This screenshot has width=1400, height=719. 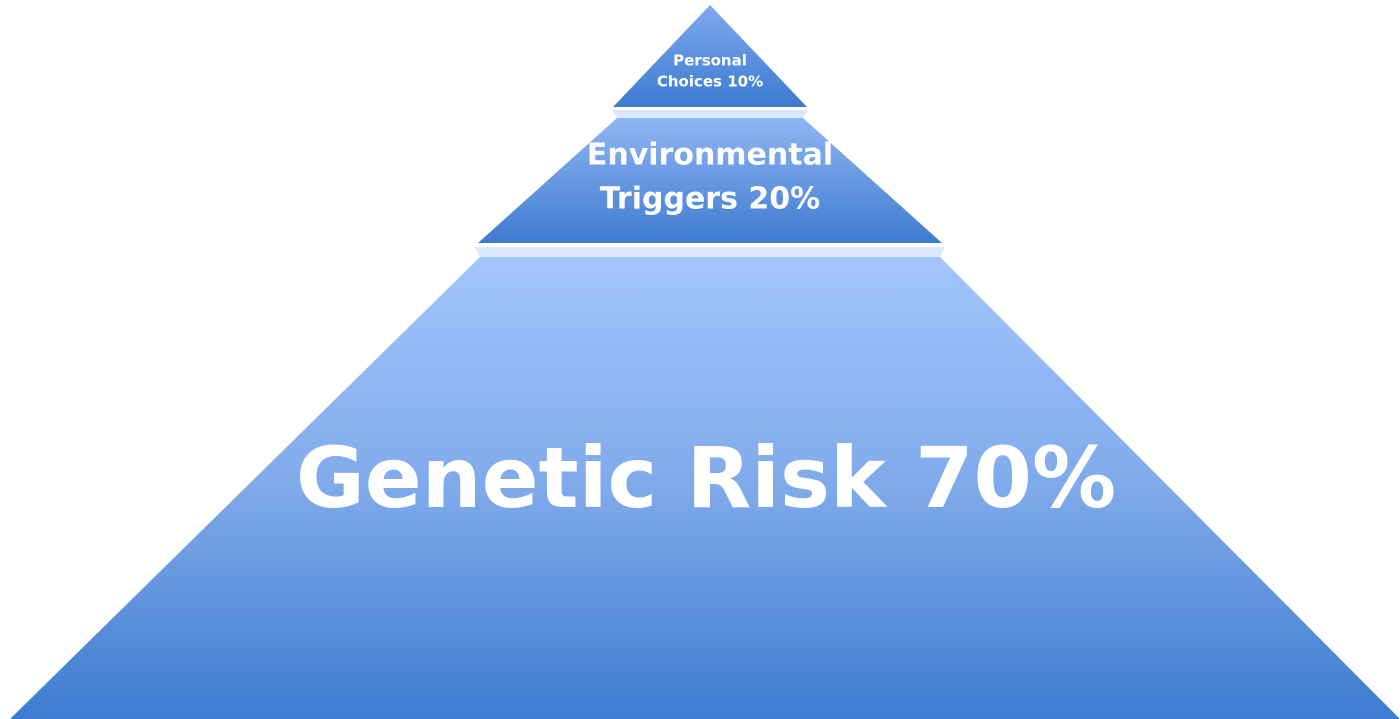 What do you see at coordinates (710, 180) in the screenshot?
I see `middle-tier` at bounding box center [710, 180].